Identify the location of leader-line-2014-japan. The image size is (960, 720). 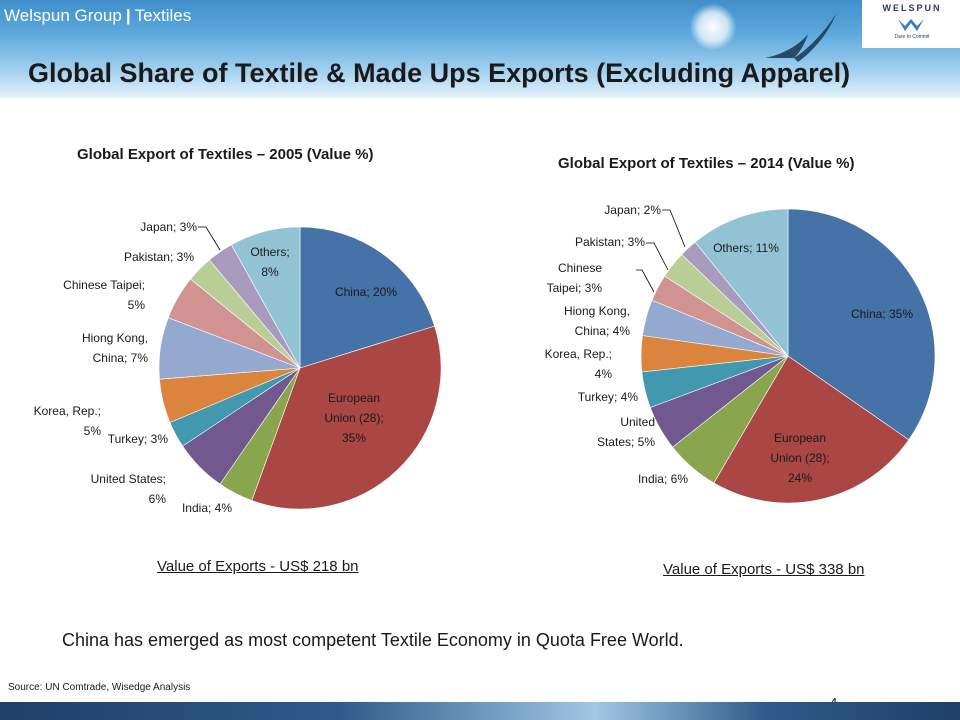
(674, 228).